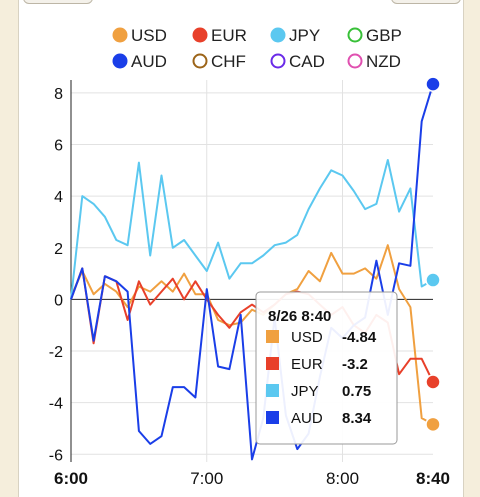 The height and width of the screenshot is (497, 480). What do you see at coordinates (120, 61) in the screenshot?
I see `legend-marker-aud` at bounding box center [120, 61].